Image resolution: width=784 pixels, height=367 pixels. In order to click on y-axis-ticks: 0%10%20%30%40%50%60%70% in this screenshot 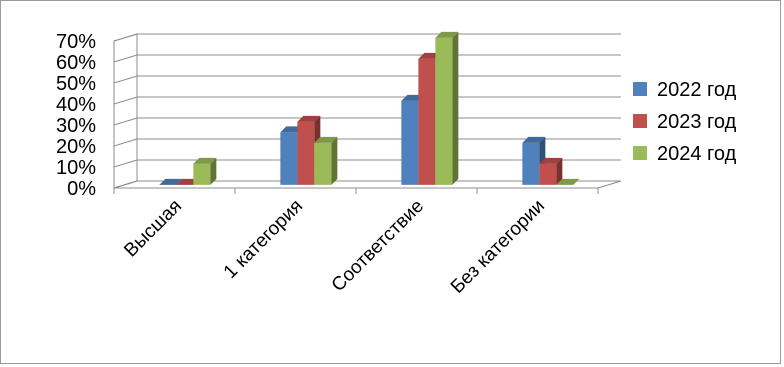, I will do `click(76, 115)`.